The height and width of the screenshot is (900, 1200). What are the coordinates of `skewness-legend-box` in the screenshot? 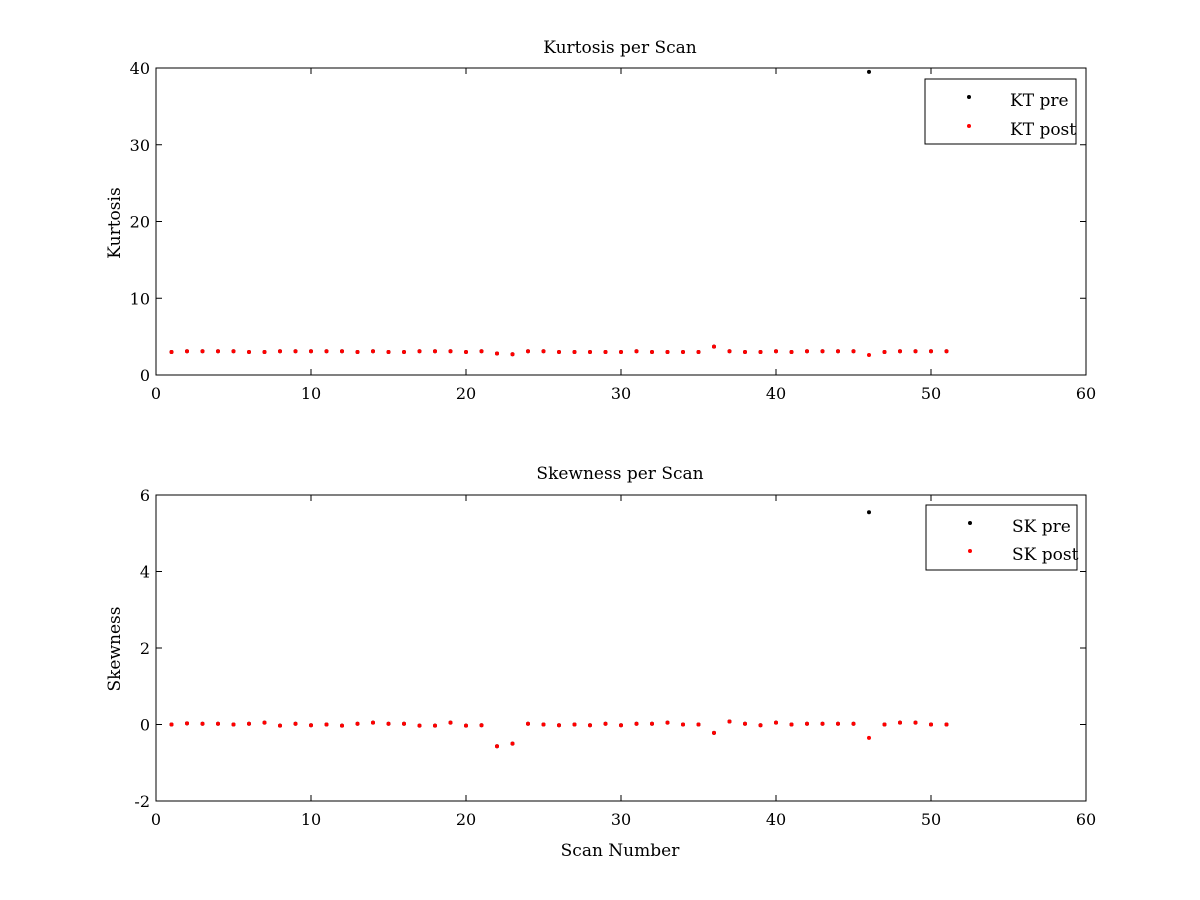 It's located at (1001, 537).